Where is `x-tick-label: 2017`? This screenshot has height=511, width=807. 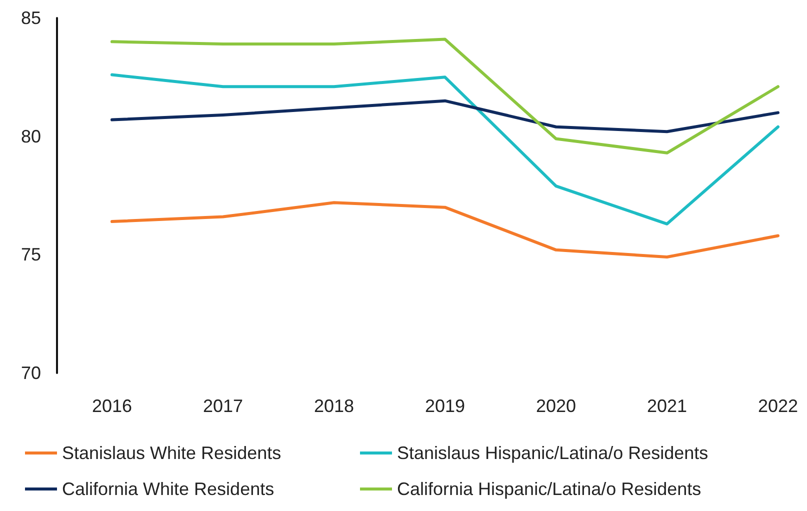
x-tick-label: 2017 is located at coordinates (223, 406).